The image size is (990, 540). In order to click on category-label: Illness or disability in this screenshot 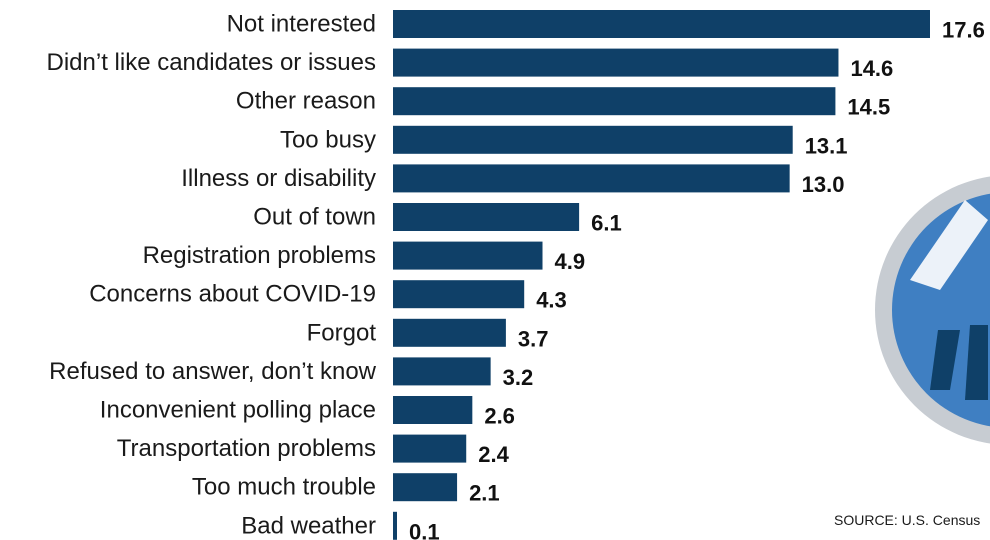, I will do `click(278, 178)`.